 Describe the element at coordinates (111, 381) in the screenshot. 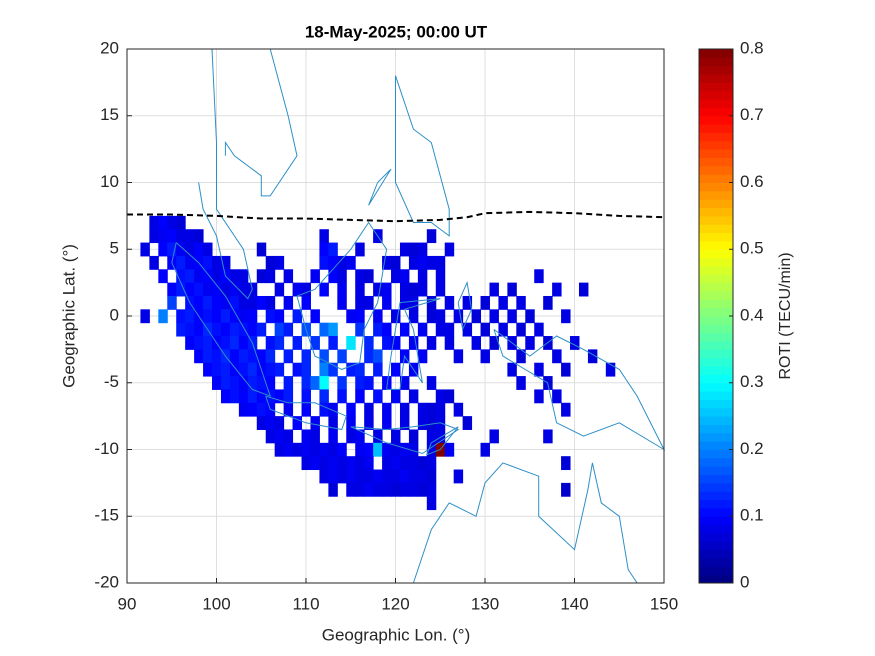

I see `y-tick-label: -5` at that location.